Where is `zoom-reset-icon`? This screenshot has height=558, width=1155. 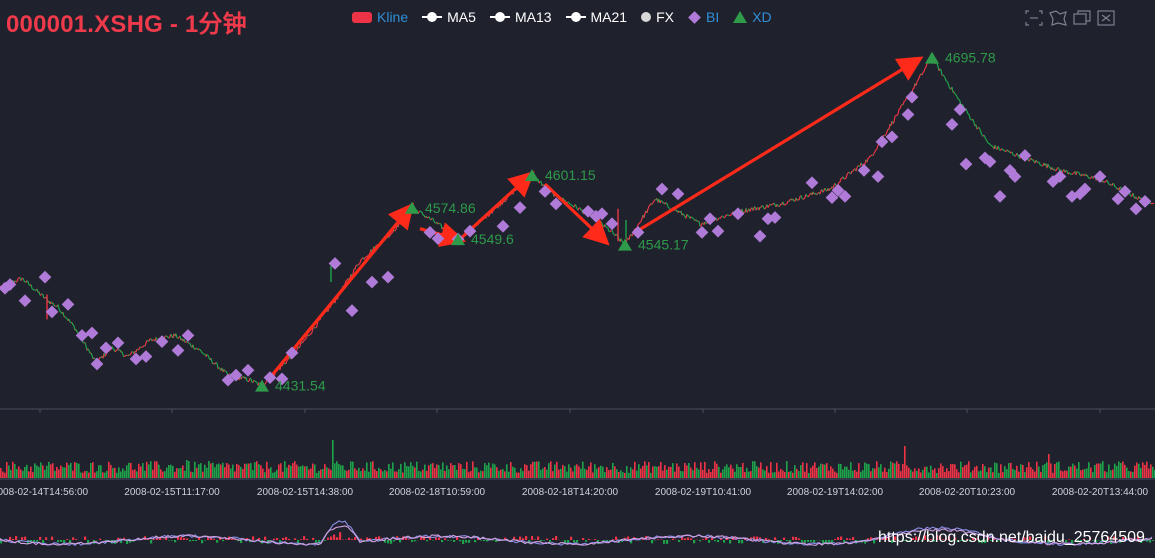 zoom-reset-icon is located at coordinates (1058, 18).